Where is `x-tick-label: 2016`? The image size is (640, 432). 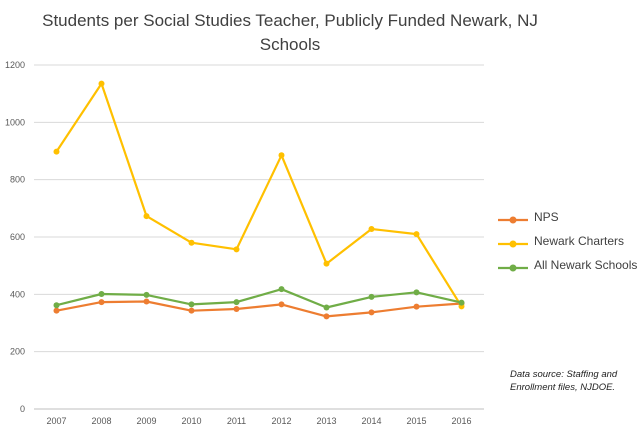 x-tick-label: 2016 is located at coordinates (461, 421).